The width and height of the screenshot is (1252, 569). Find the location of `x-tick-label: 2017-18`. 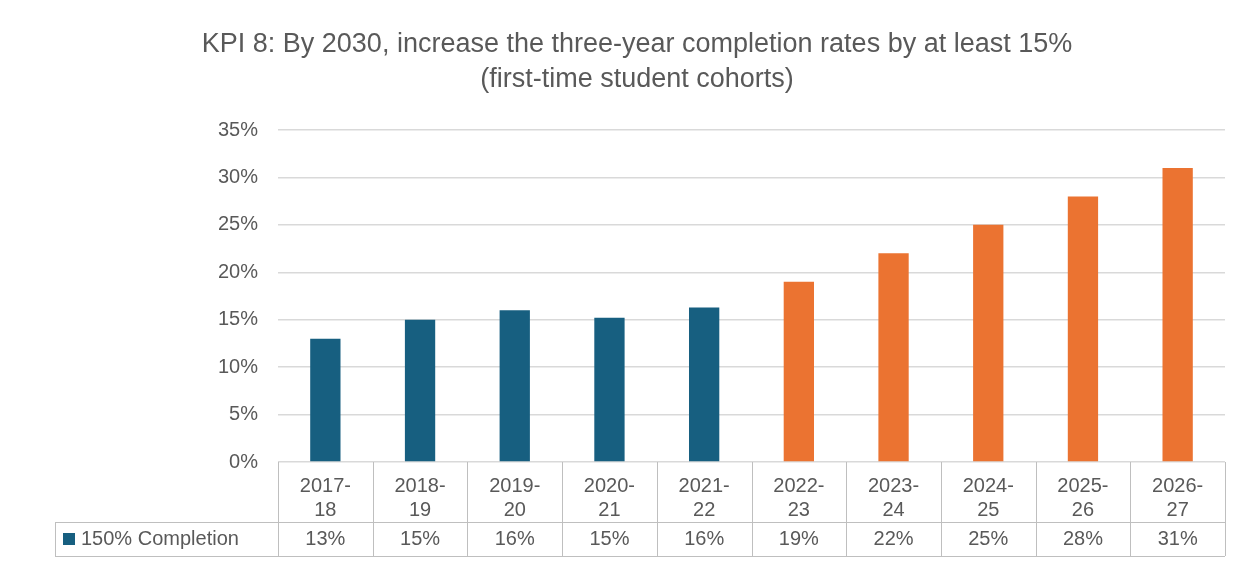

x-tick-label: 2017-18 is located at coordinates (325, 496).